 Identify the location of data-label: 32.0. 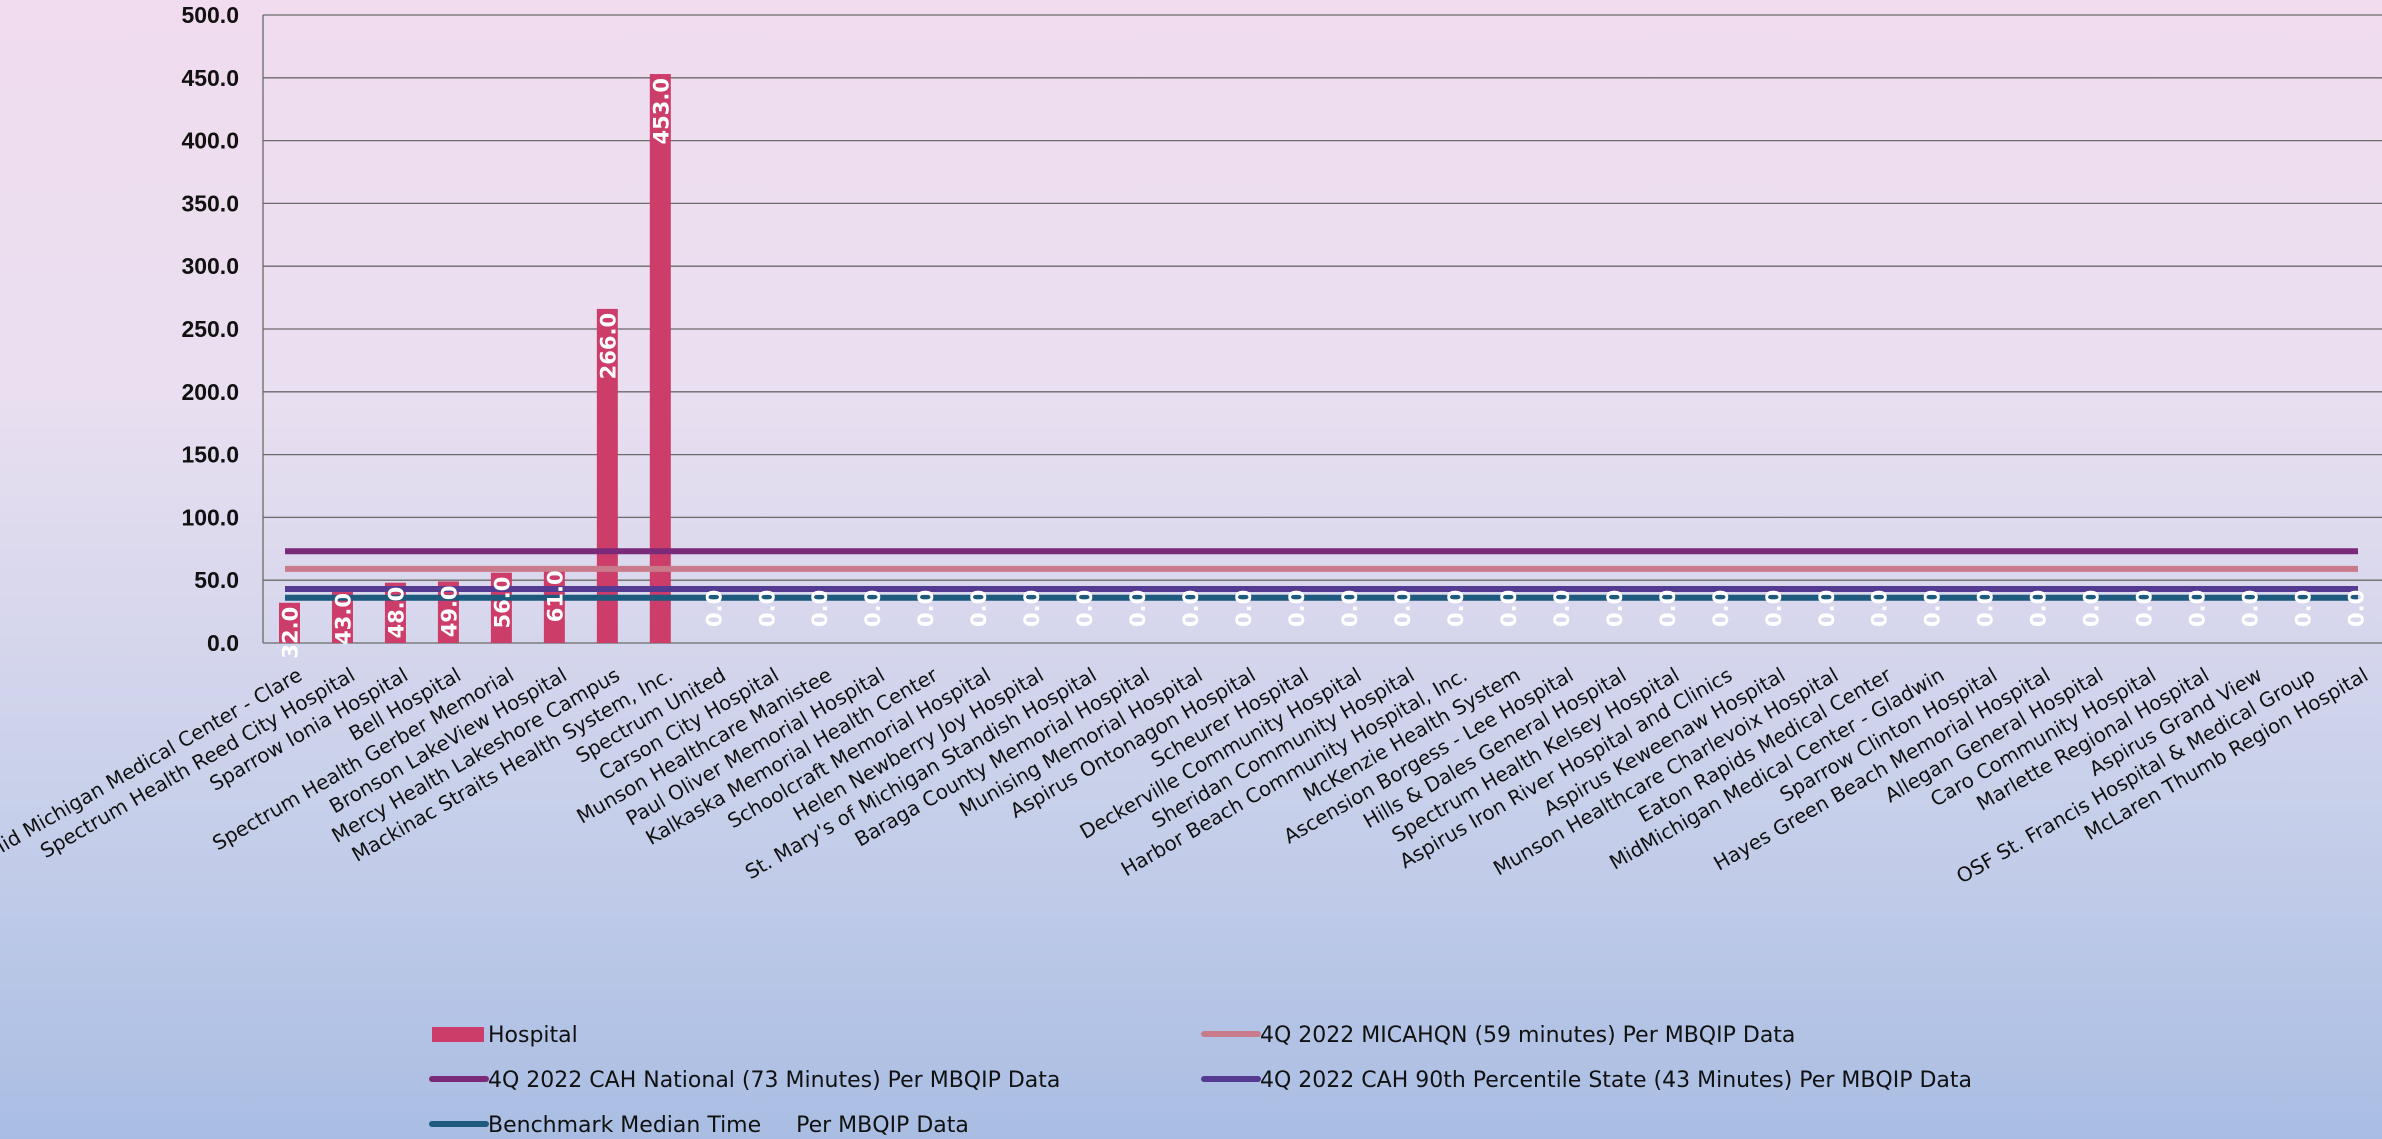
(290, 633).